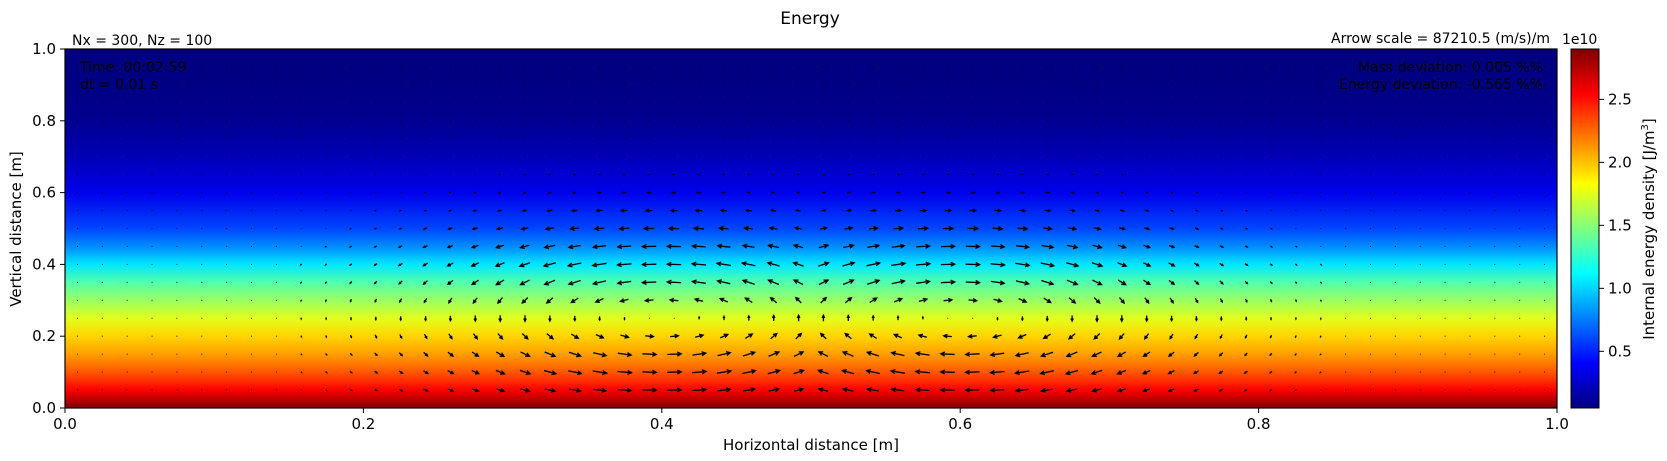 Image resolution: width=1667 pixels, height=461 pixels. I want to click on y-tick-label: 0.0, so click(44, 408).